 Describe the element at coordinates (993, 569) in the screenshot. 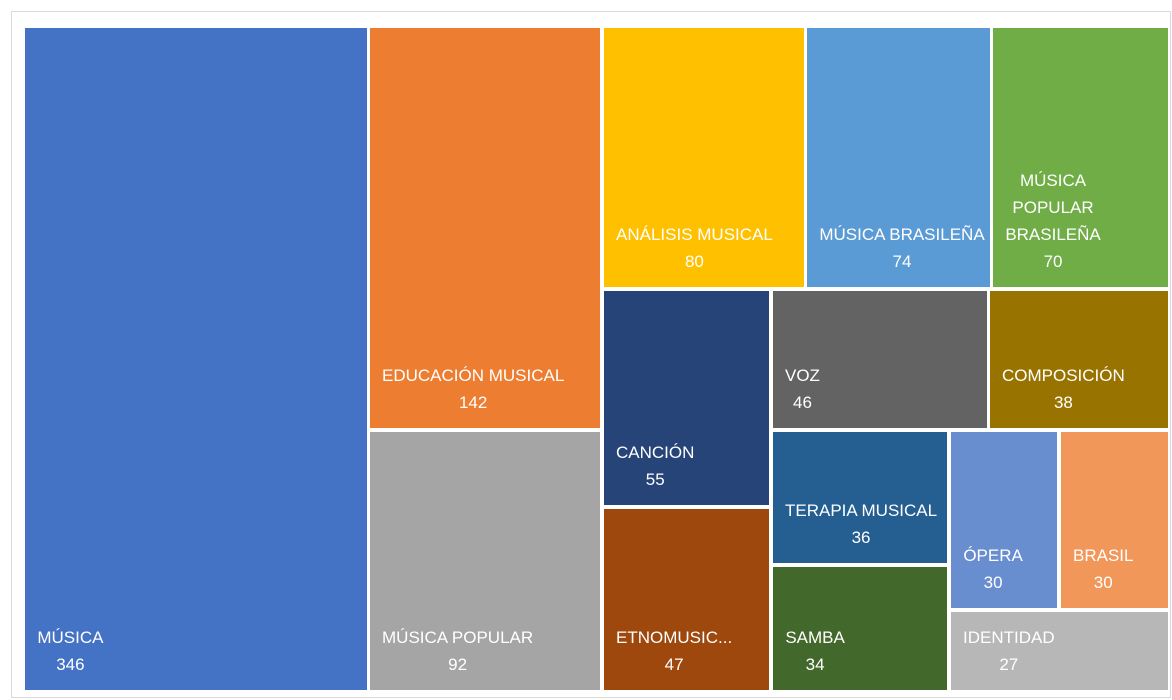

I see `tile-label: ÓPERA 30` at that location.